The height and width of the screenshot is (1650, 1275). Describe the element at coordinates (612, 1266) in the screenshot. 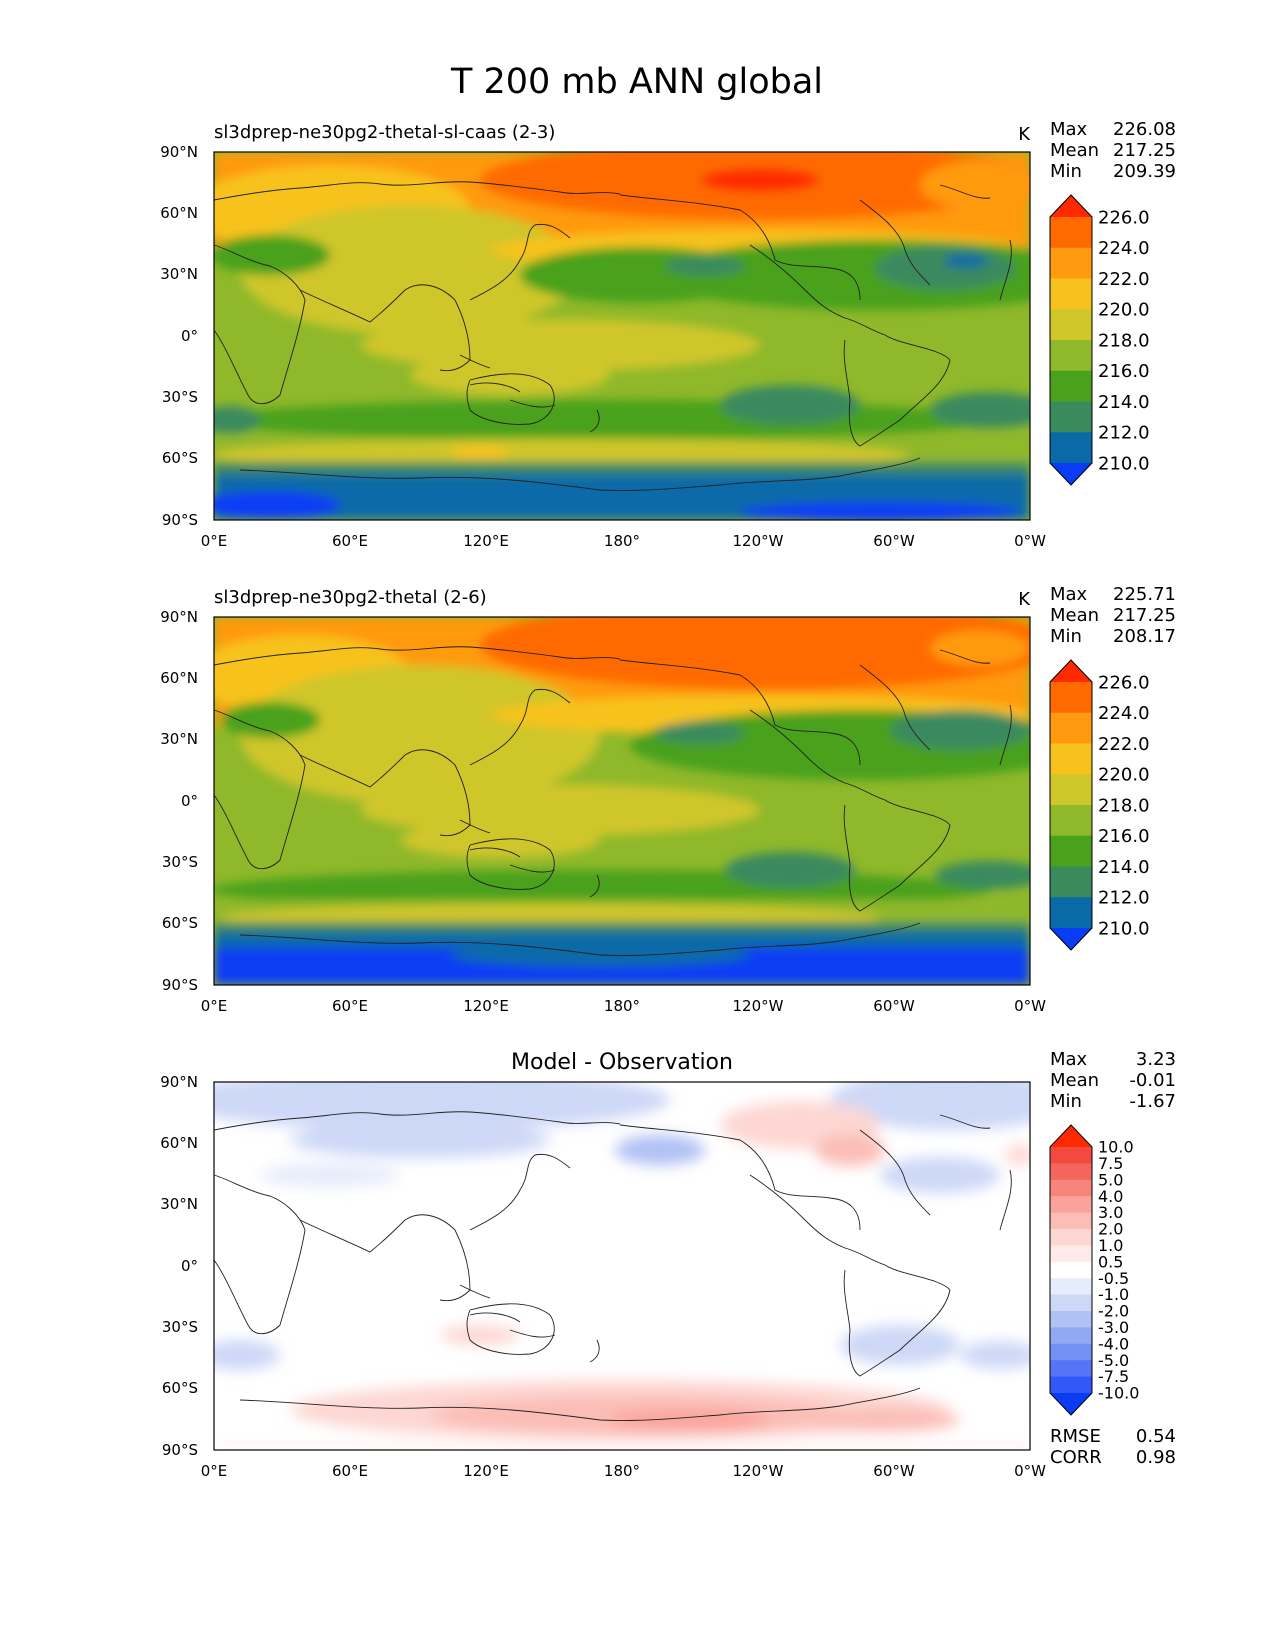

I see `panel-3-coastlines` at that location.